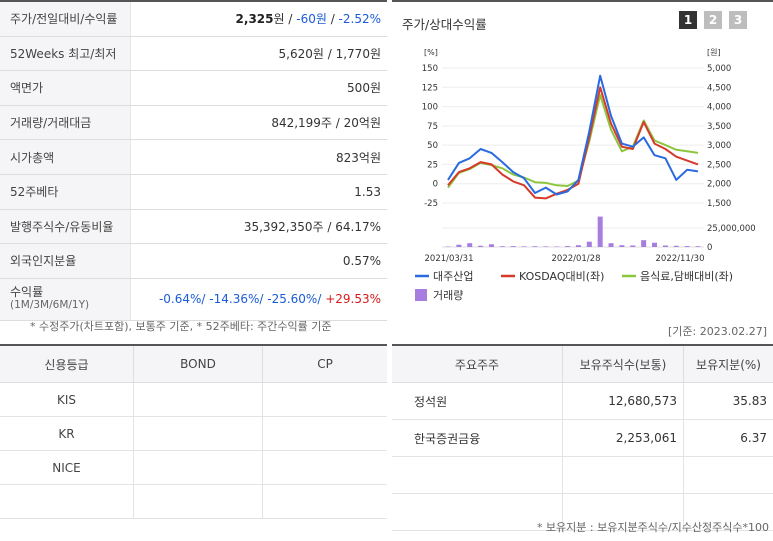 Image resolution: width=773 pixels, height=541 pixels. I want to click on reference-date: [기준: 2023.02.27], so click(717, 331).